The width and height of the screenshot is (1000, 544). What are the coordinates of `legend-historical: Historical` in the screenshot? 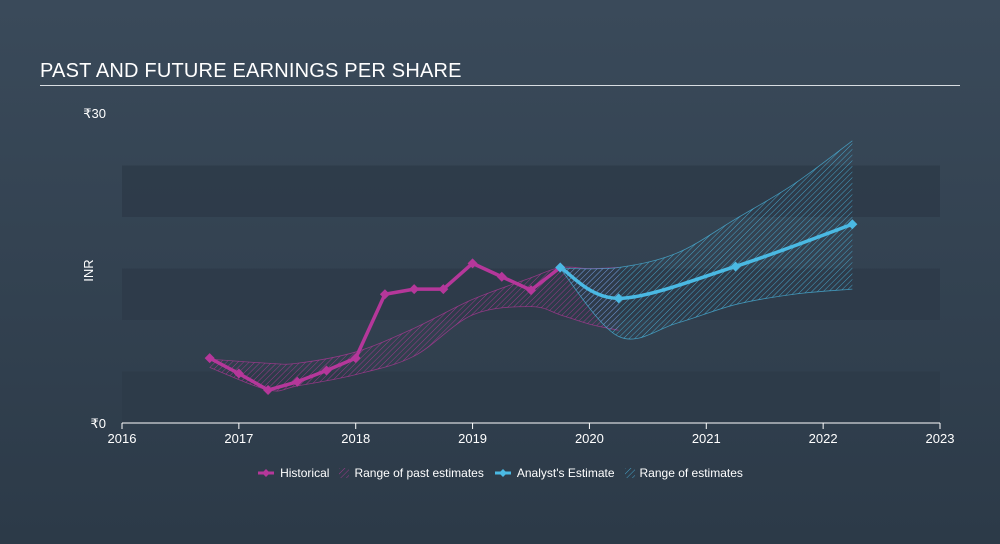 It's located at (293, 473).